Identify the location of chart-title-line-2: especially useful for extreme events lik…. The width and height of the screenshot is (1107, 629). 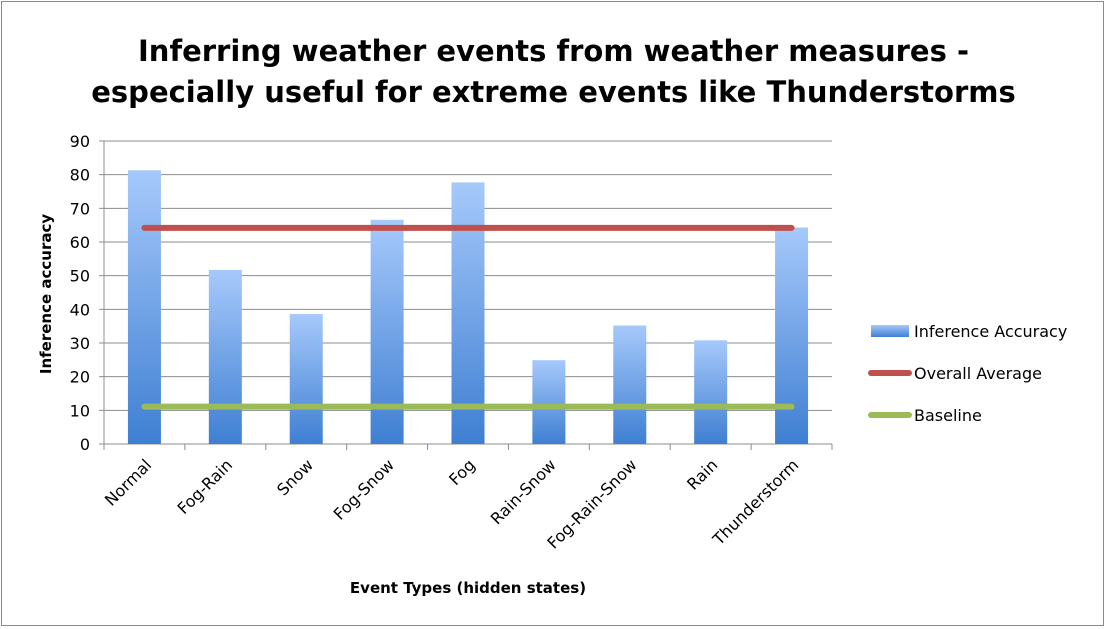
(553, 92).